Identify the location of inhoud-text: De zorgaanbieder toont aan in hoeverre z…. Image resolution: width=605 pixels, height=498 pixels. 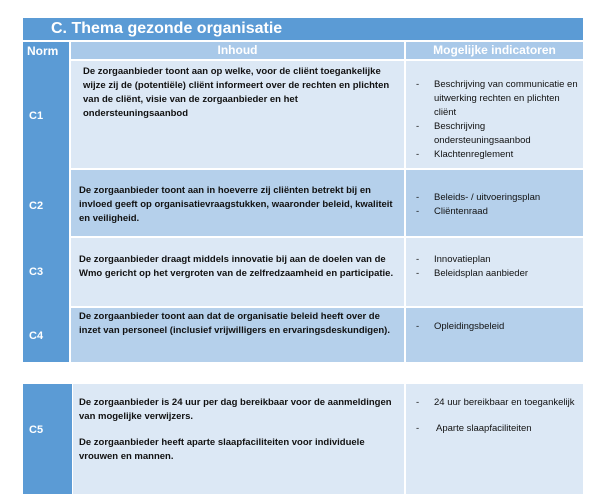
(236, 204).